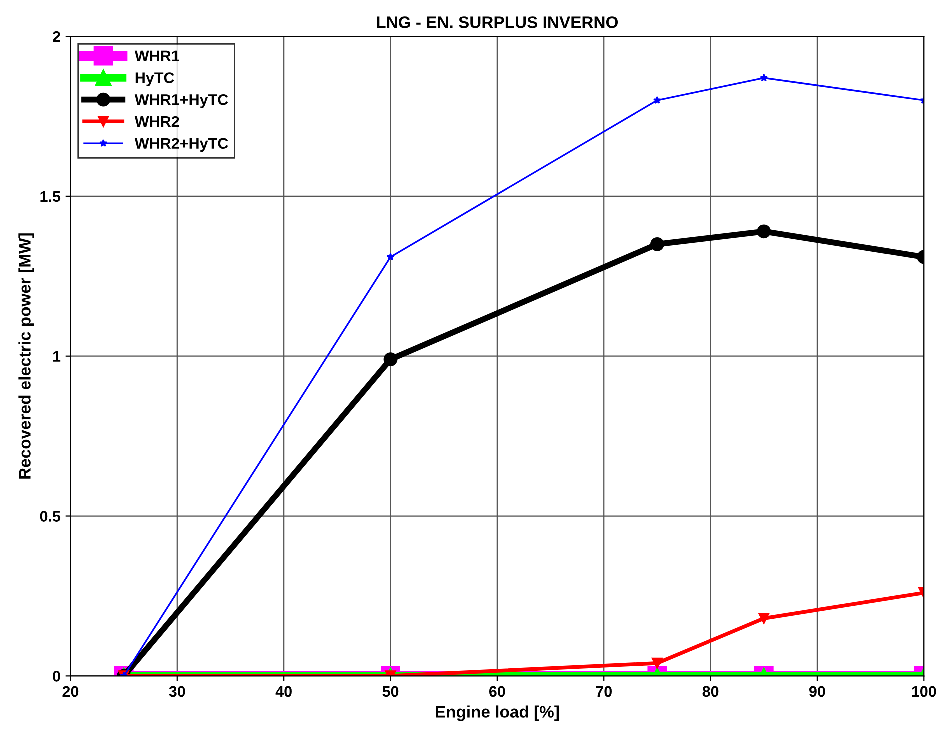 Image resolution: width=943 pixels, height=731 pixels. What do you see at coordinates (181, 145) in the screenshot?
I see `legend-label: WHR2+HyTC` at bounding box center [181, 145].